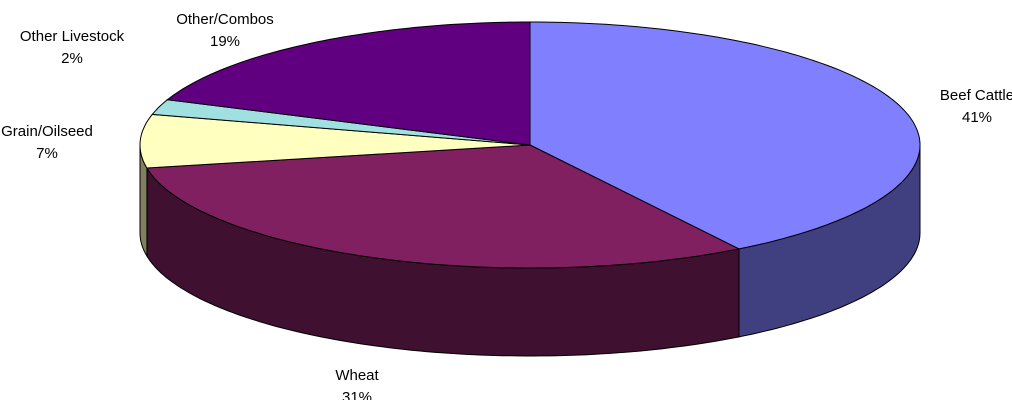 The image size is (1012, 405). Describe the element at coordinates (357, 375) in the screenshot. I see `slice-label: Wheat` at that location.